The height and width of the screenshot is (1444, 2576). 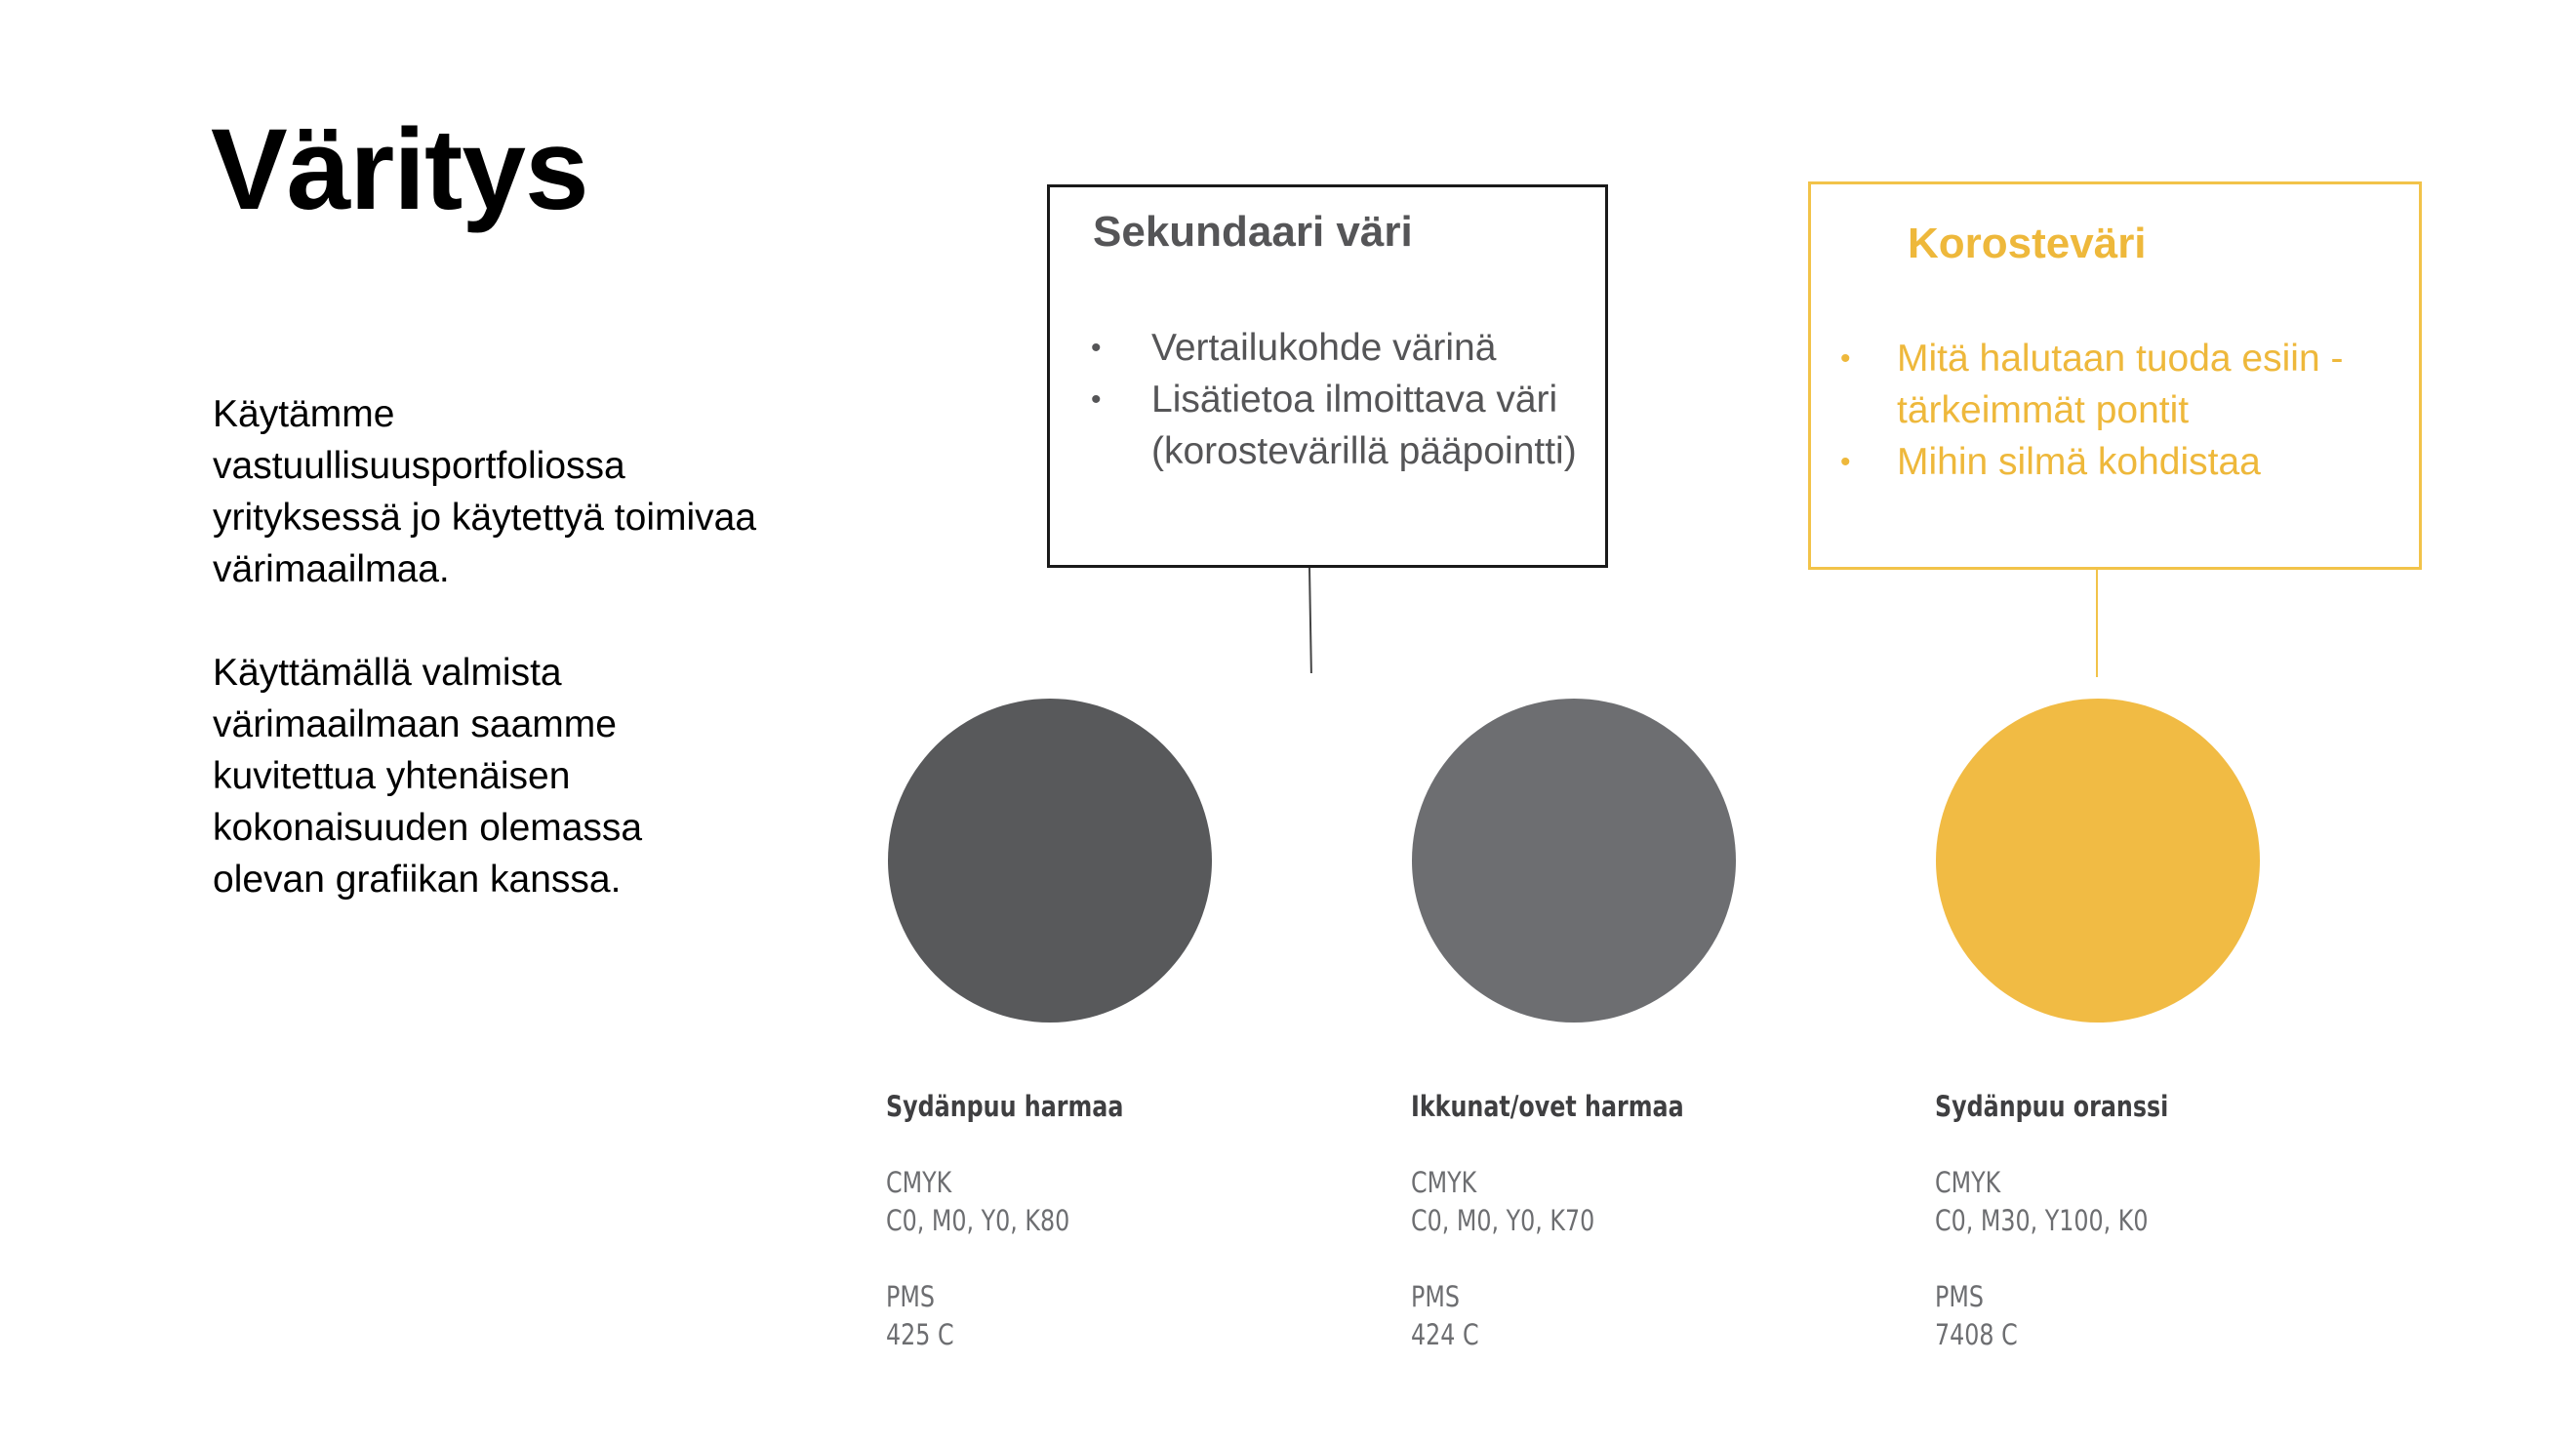 What do you see at coordinates (1503, 1220) in the screenshot?
I see `cmyk-value: C0, M0, Y0, K70` at bounding box center [1503, 1220].